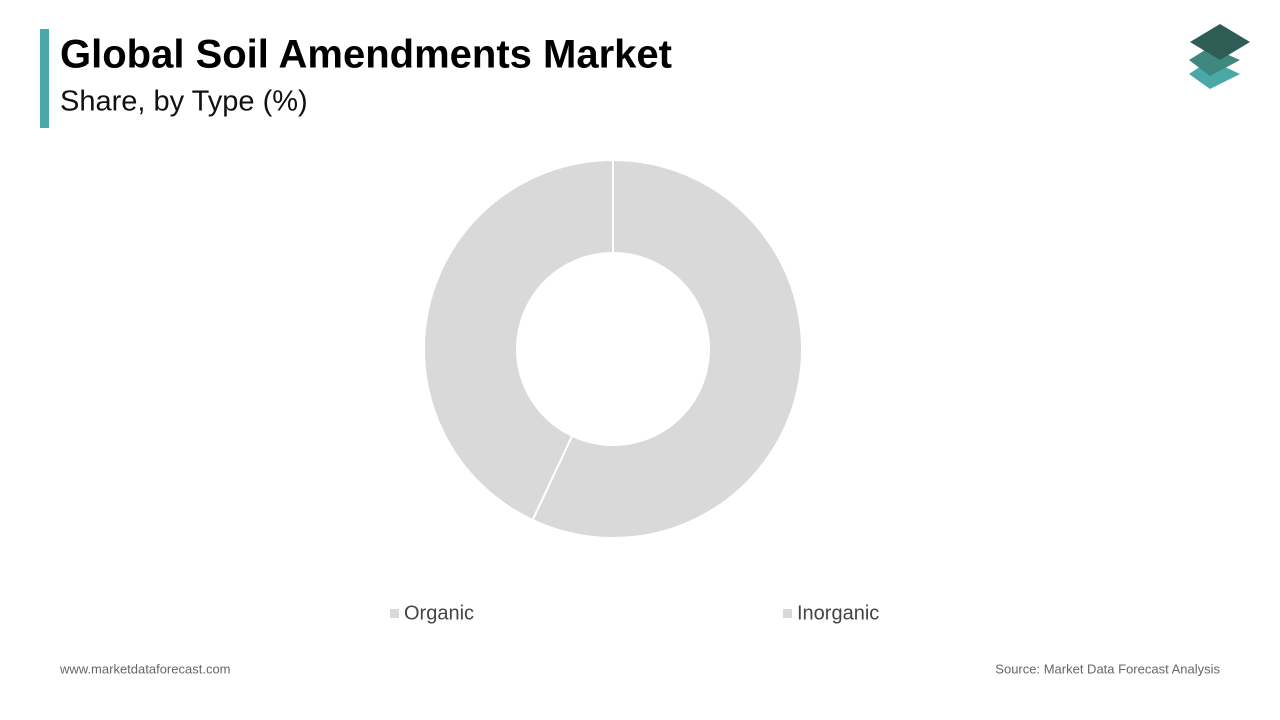 Image resolution: width=1280 pixels, height=720 pixels. I want to click on logo, so click(1219, 56).